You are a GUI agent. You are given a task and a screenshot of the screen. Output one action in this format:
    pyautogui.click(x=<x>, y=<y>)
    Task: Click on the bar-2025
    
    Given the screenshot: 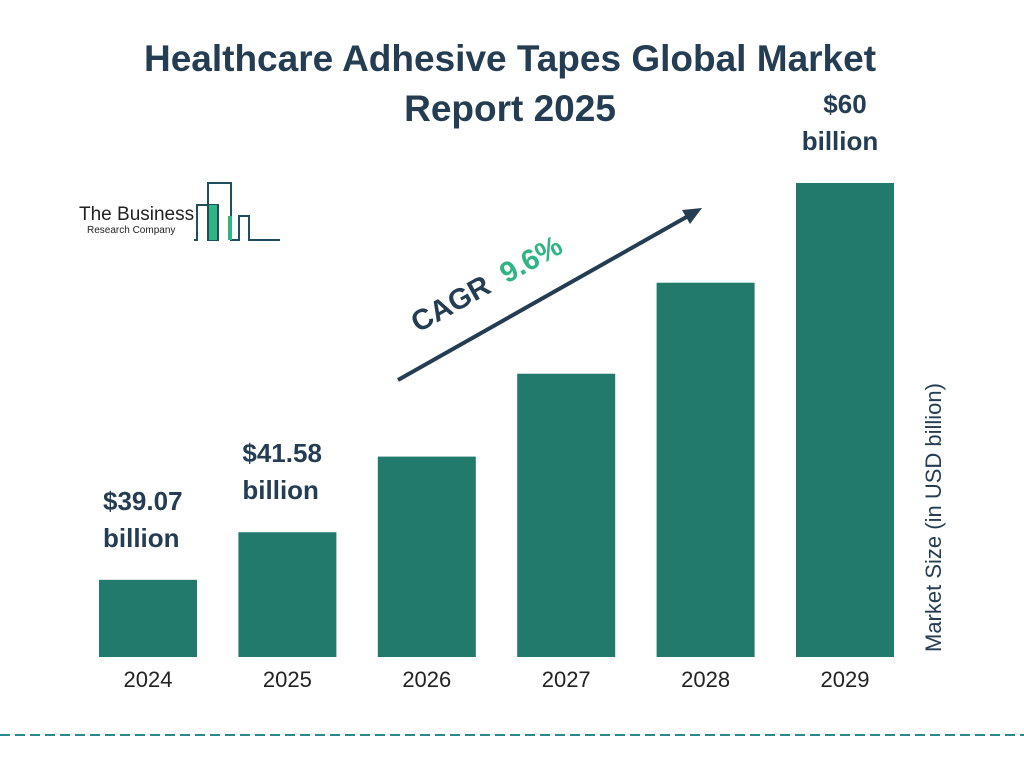 What is the action you would take?
    pyautogui.click(x=287, y=594)
    